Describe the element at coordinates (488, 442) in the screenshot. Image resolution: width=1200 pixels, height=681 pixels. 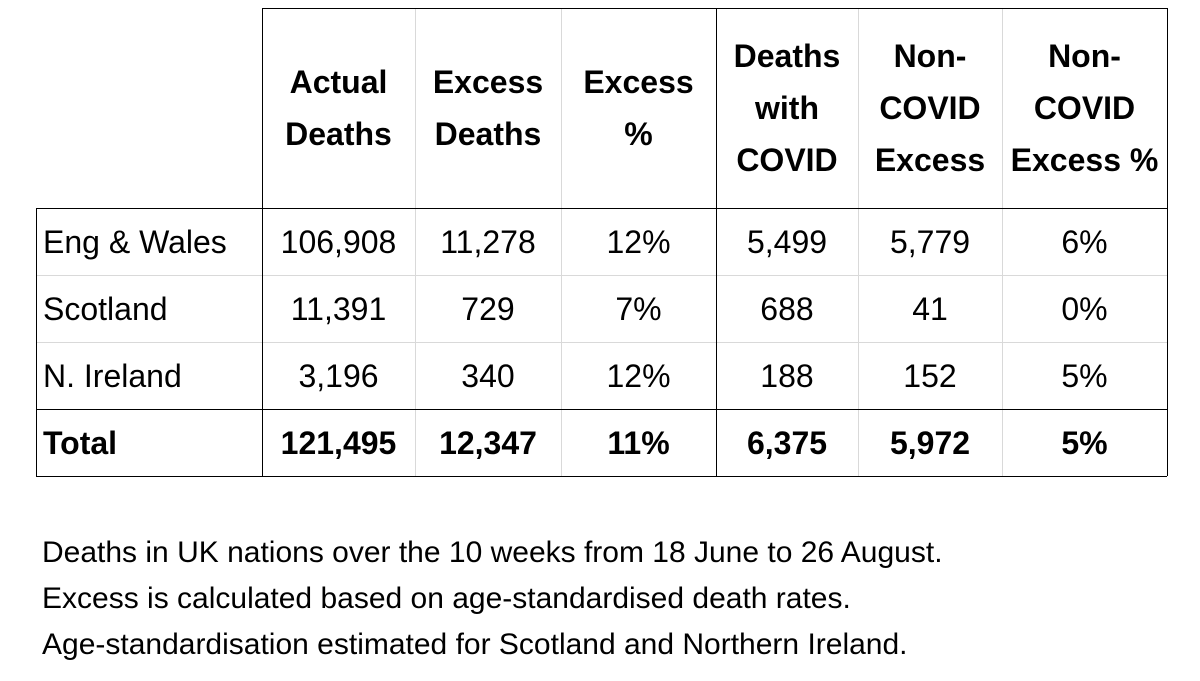
I see `total-cell: 12,347` at that location.